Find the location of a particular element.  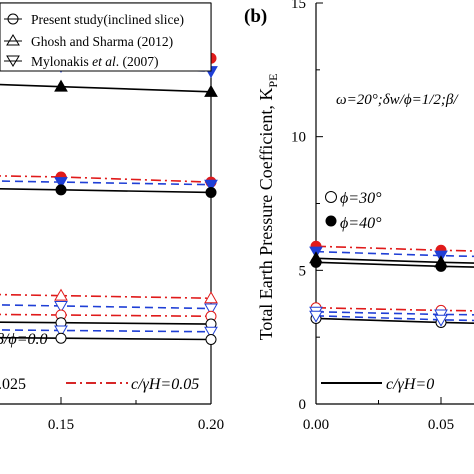

legend-label: Present study(inclined slice) is located at coordinates (107, 19).